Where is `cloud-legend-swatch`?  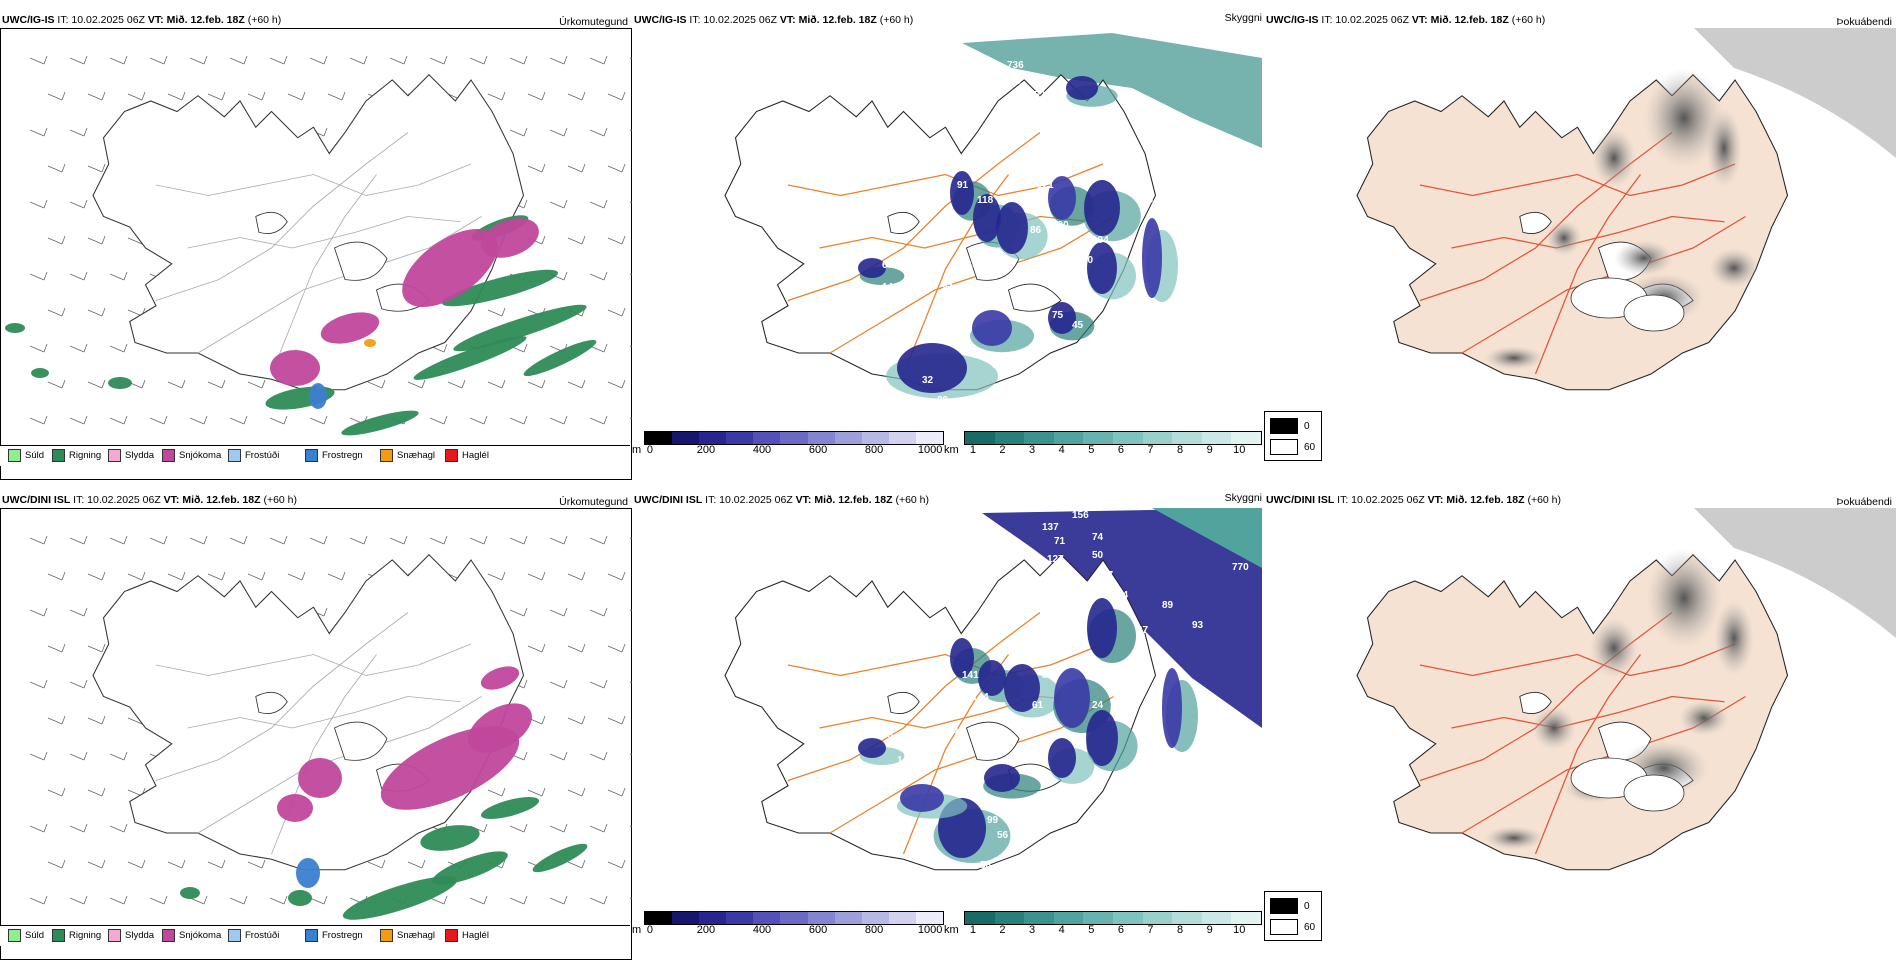
cloud-legend-swatch is located at coordinates (1284, 426).